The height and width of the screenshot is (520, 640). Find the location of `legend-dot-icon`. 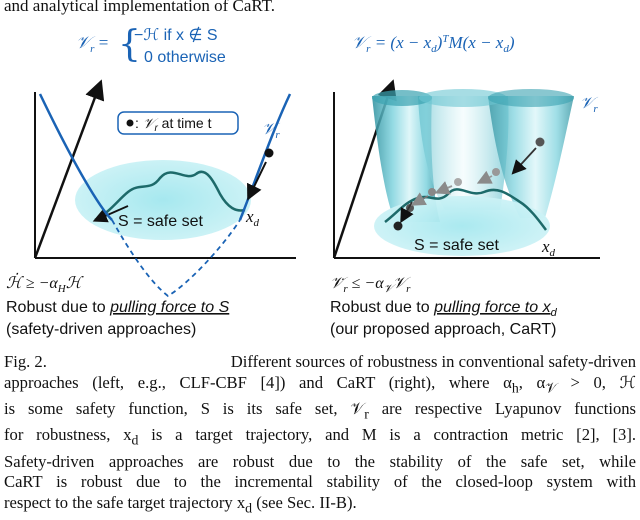

legend-dot-icon is located at coordinates (130, 123).